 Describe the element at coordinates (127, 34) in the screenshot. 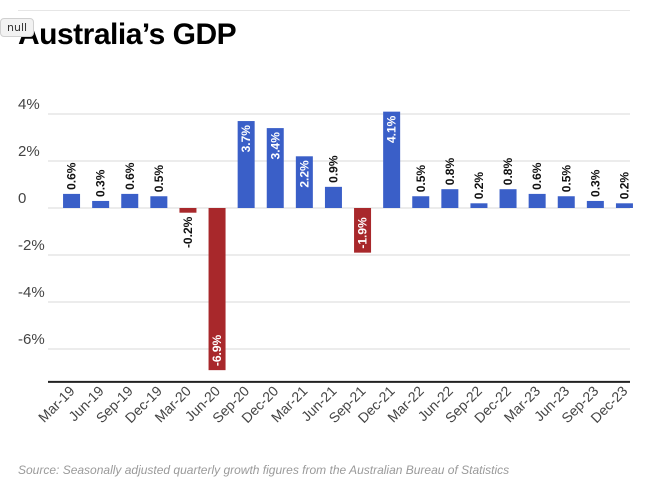

I see `chart-title: Australia’s GDP` at that location.